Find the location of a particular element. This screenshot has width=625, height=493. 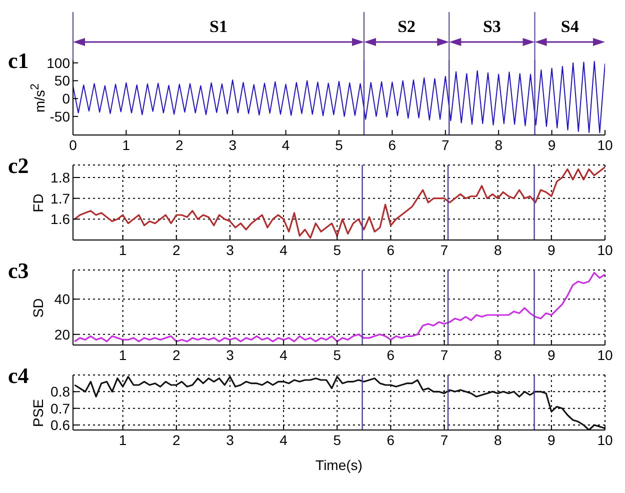

y-tick-label: 0.6 is located at coordinates (60, 424).